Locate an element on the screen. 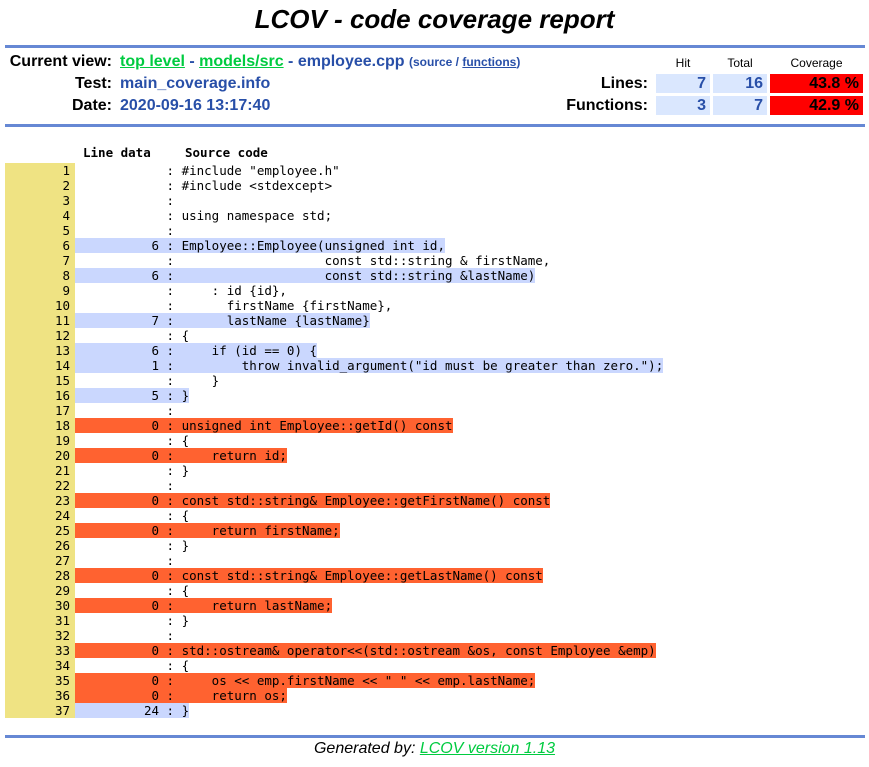 The height and width of the screenshot is (767, 869). line-number: 20 is located at coordinates (40, 455).